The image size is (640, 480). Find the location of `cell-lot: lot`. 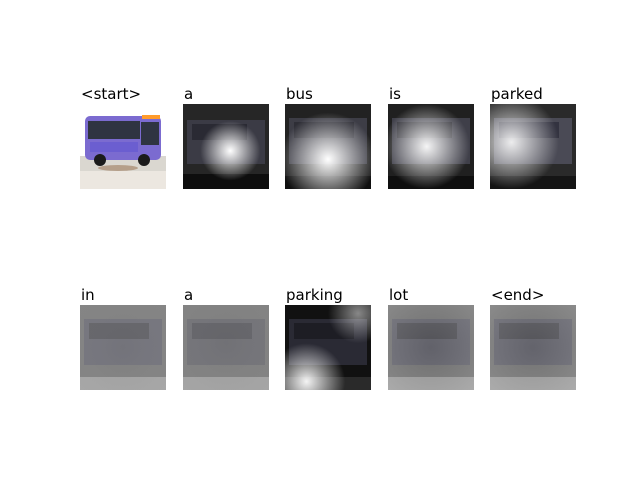

cell-lot: lot is located at coordinates (431, 338).